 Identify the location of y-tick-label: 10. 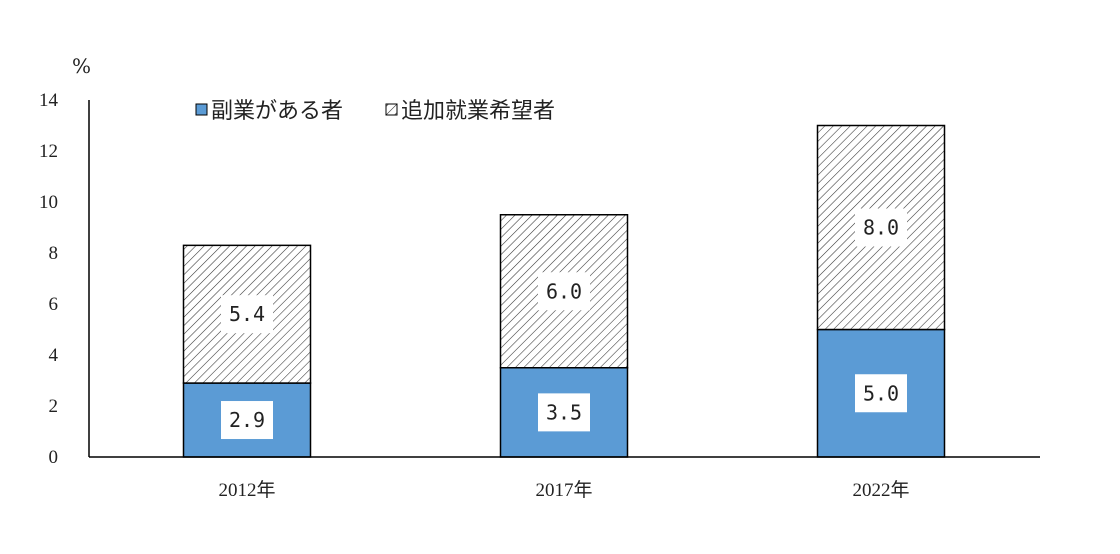
(48, 202).